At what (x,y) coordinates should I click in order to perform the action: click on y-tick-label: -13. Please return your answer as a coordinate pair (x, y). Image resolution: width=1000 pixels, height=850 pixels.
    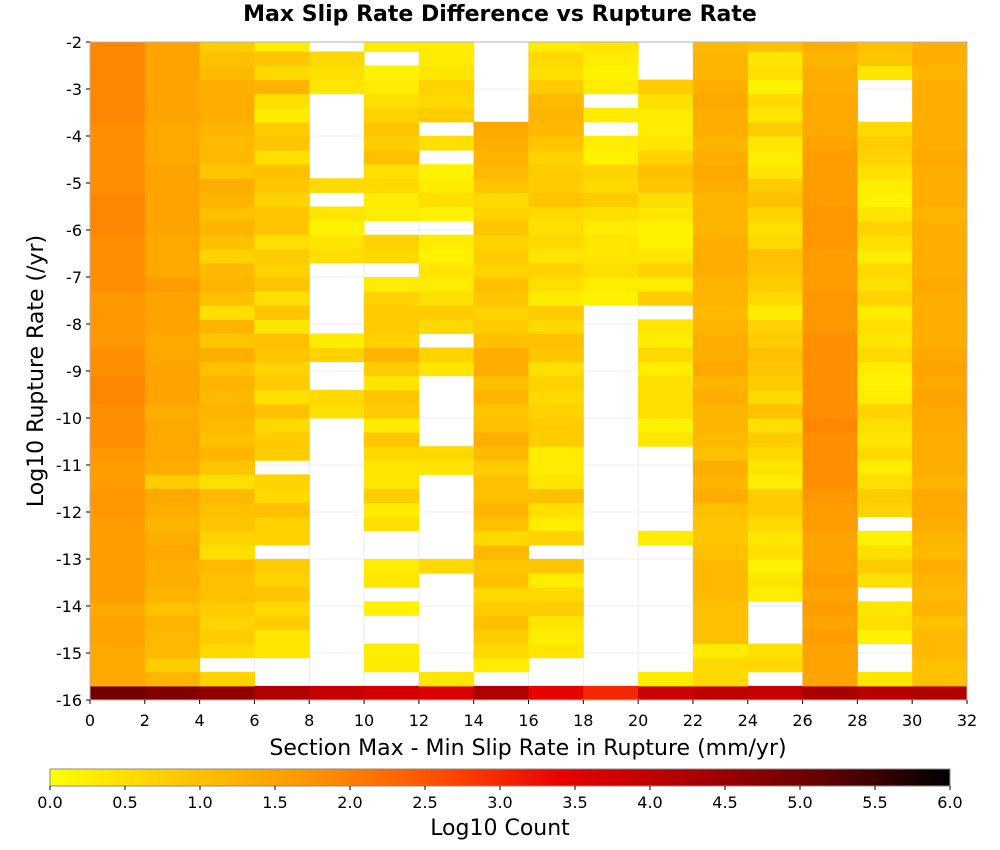
    Looking at the image, I should click on (69, 559).